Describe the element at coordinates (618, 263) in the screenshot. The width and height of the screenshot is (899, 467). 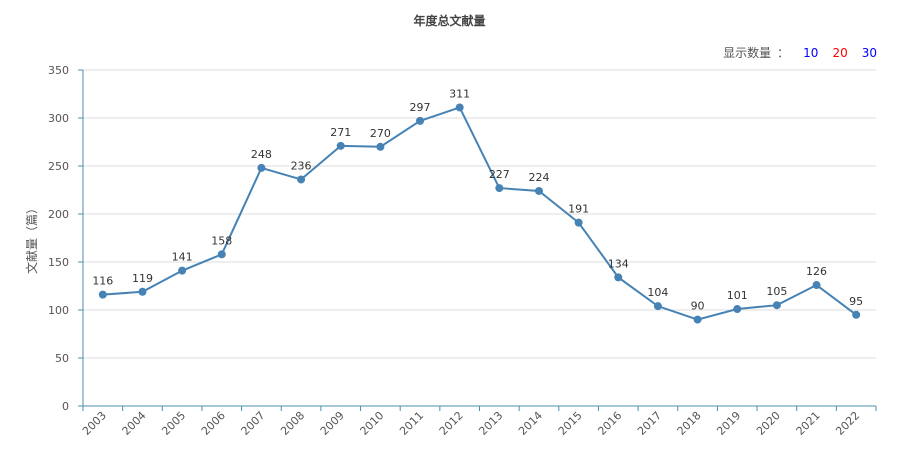
I see `data-label: 134` at that location.